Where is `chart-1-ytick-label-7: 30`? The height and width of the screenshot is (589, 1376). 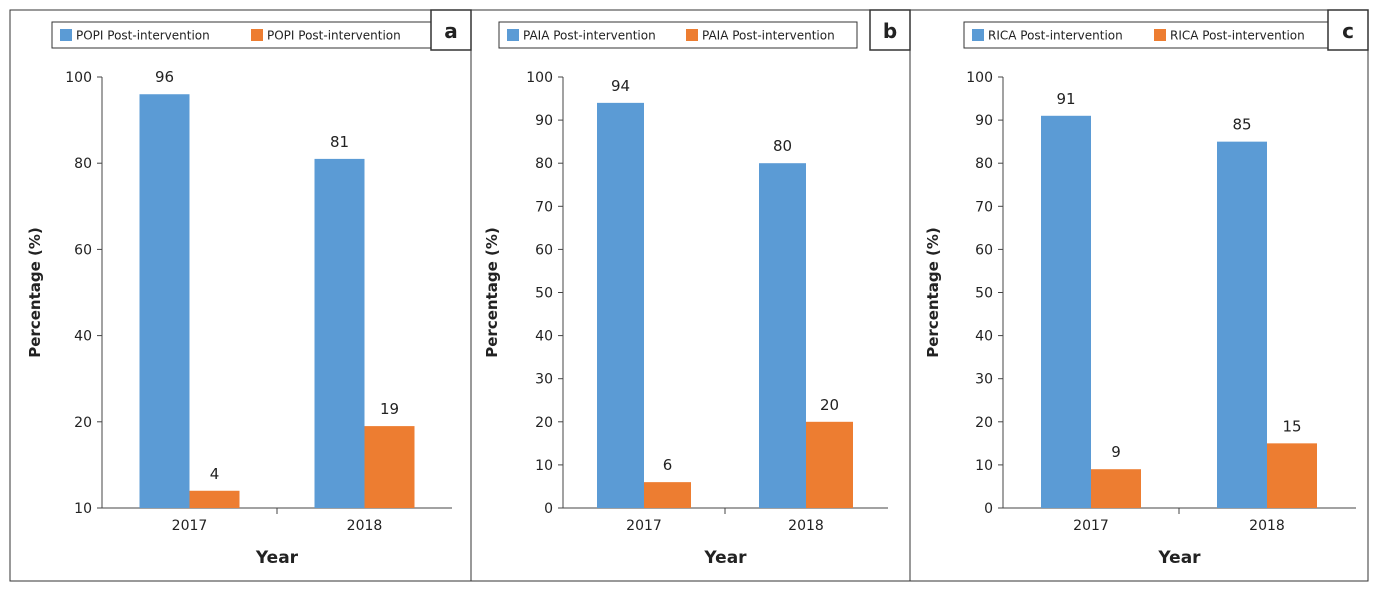
chart-1-ytick-label-7: 30 is located at coordinates (544, 380).